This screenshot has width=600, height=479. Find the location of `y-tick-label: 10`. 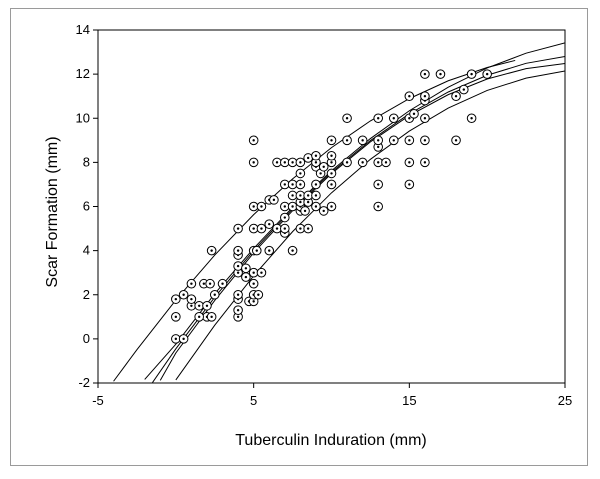

y-tick-label: 10 is located at coordinates (83, 117).